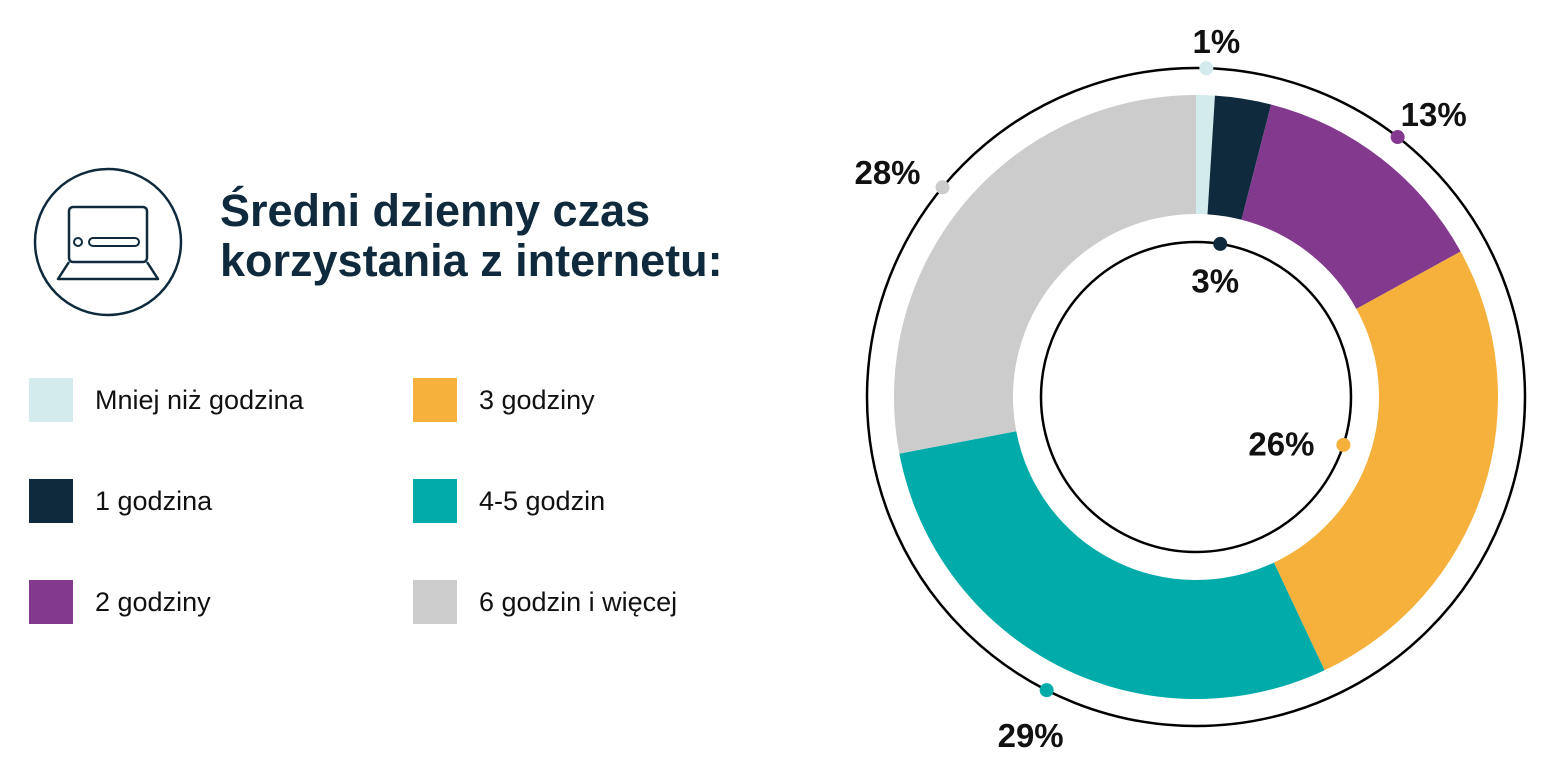 This screenshot has width=1544, height=780. I want to click on legend-label: 2 godziny, so click(153, 601).